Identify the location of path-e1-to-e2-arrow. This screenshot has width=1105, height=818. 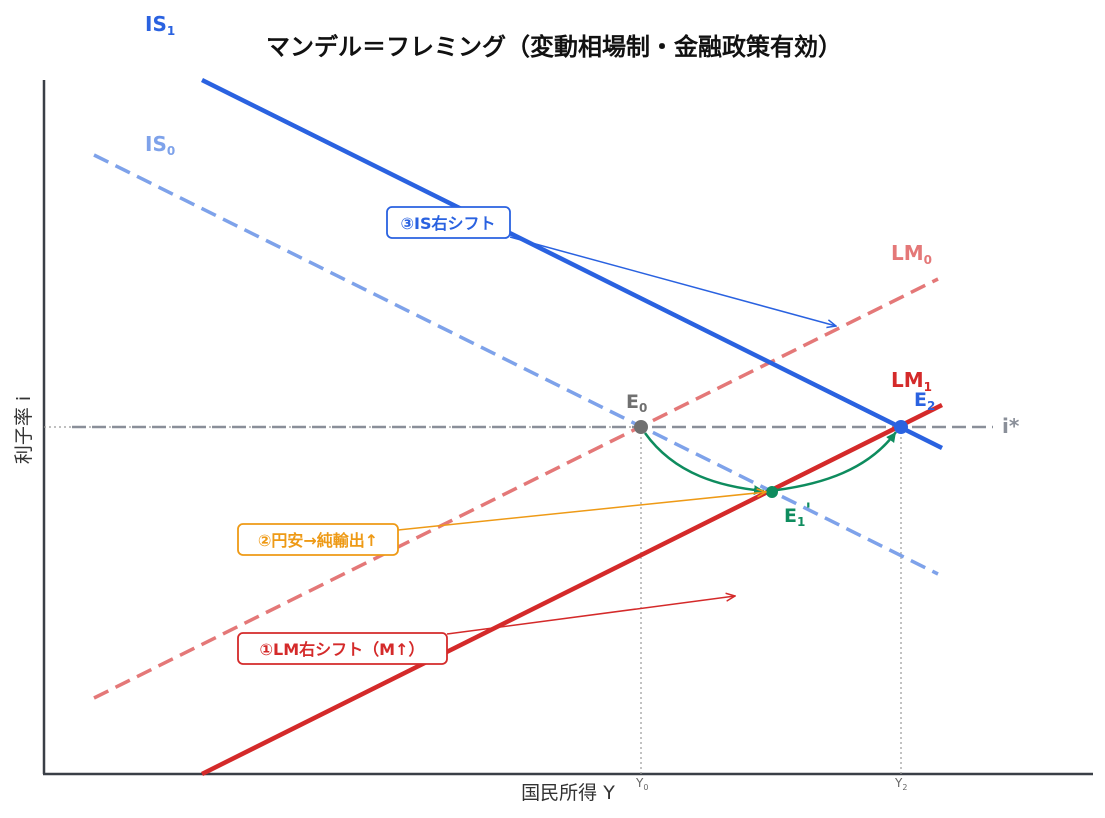
(837, 461).